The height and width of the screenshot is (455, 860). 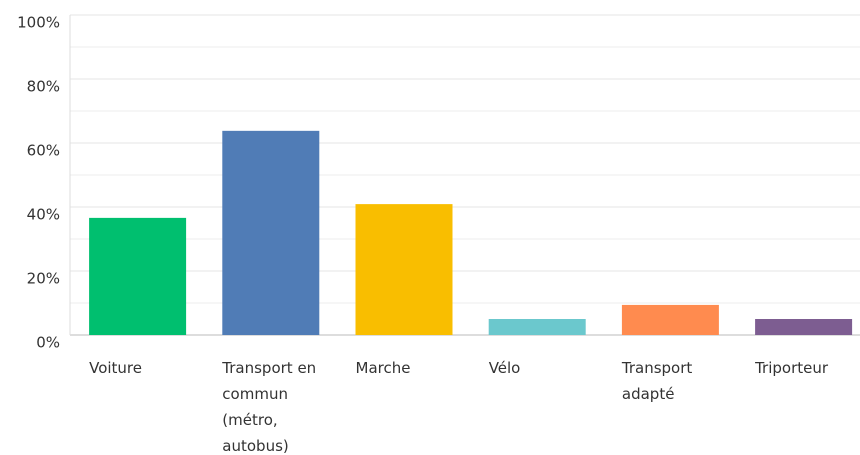 What do you see at coordinates (43, 215) in the screenshot?
I see `y-tick-label: 40%` at bounding box center [43, 215].